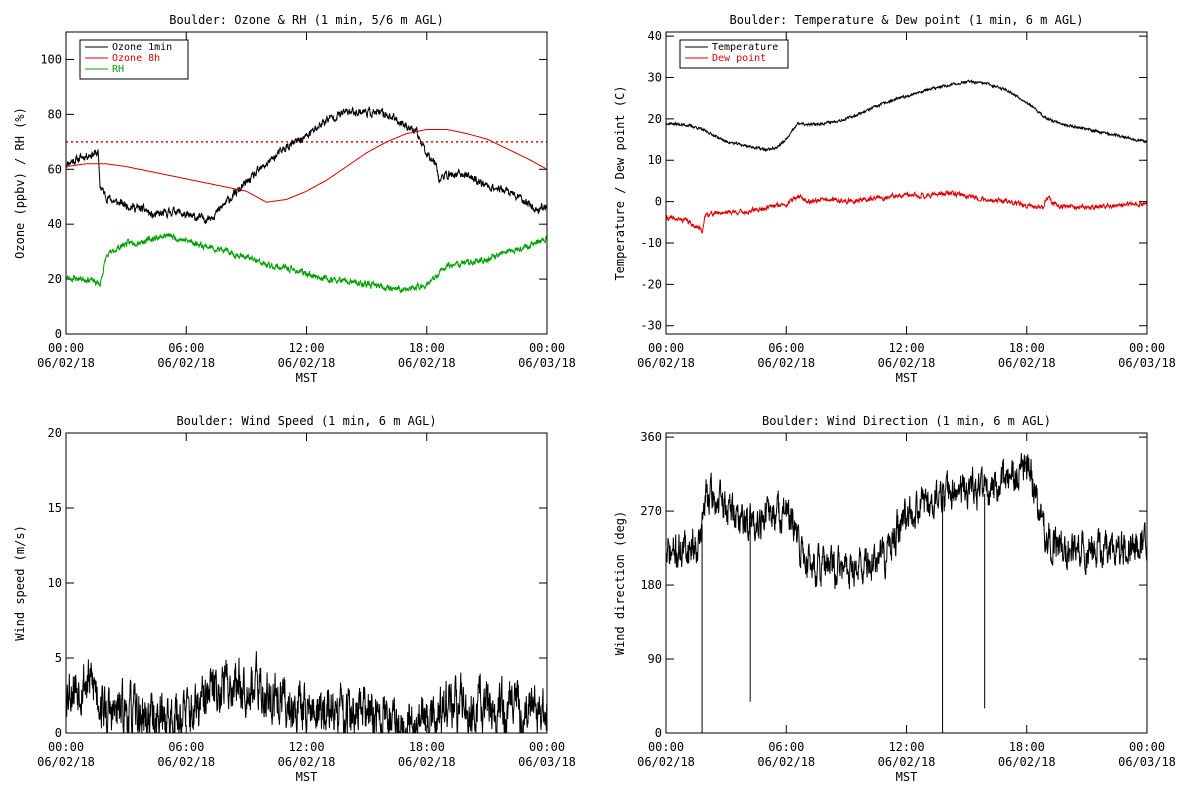  What do you see at coordinates (55, 114) in the screenshot?
I see `y-tick-label: 80` at bounding box center [55, 114].